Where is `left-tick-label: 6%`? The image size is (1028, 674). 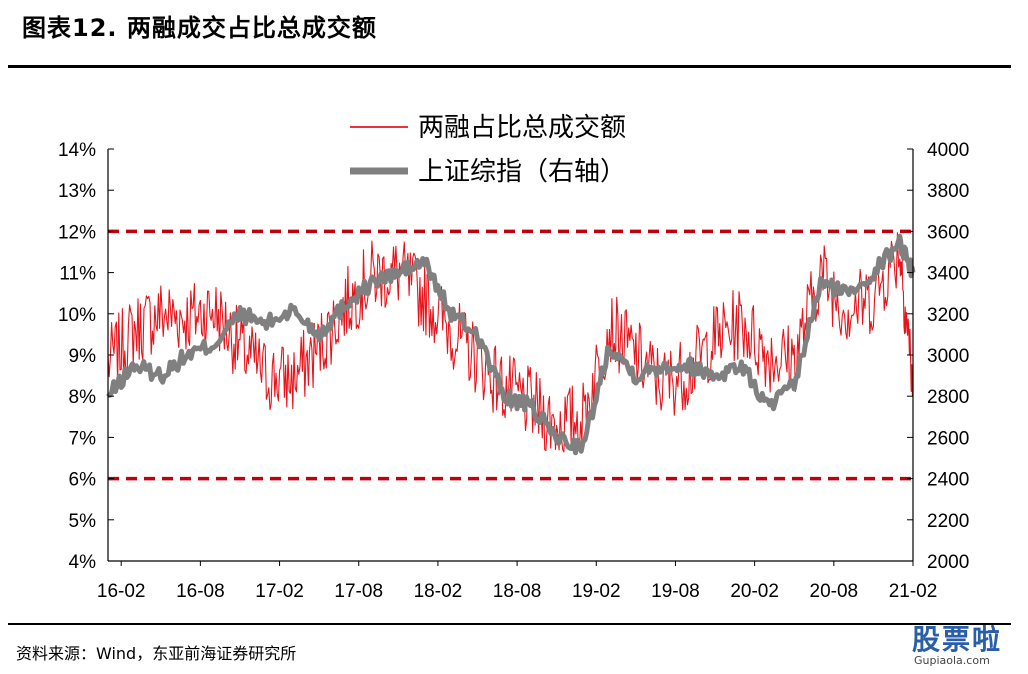 left-tick-label: 6% is located at coordinates (83, 480).